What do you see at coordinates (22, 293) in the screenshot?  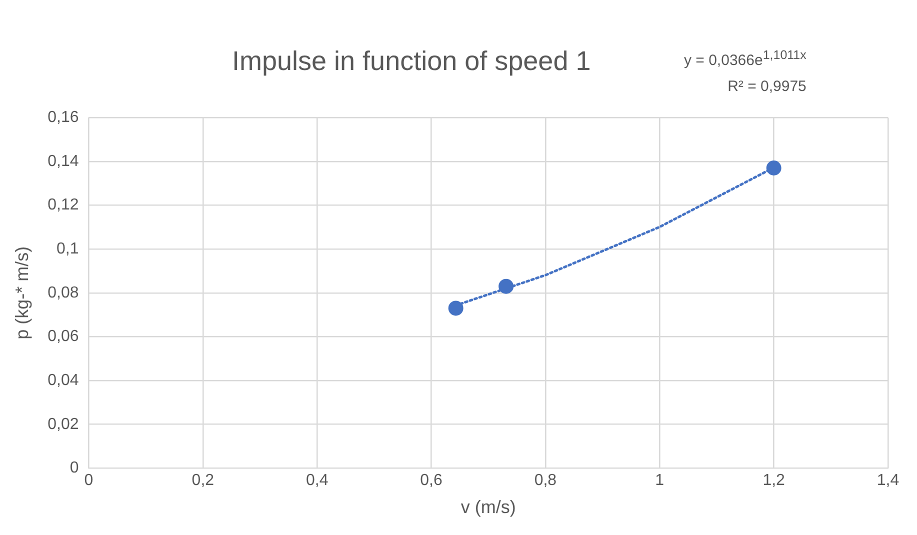 I see `y-axis-title: p (kg-* m/s)` at bounding box center [22, 293].